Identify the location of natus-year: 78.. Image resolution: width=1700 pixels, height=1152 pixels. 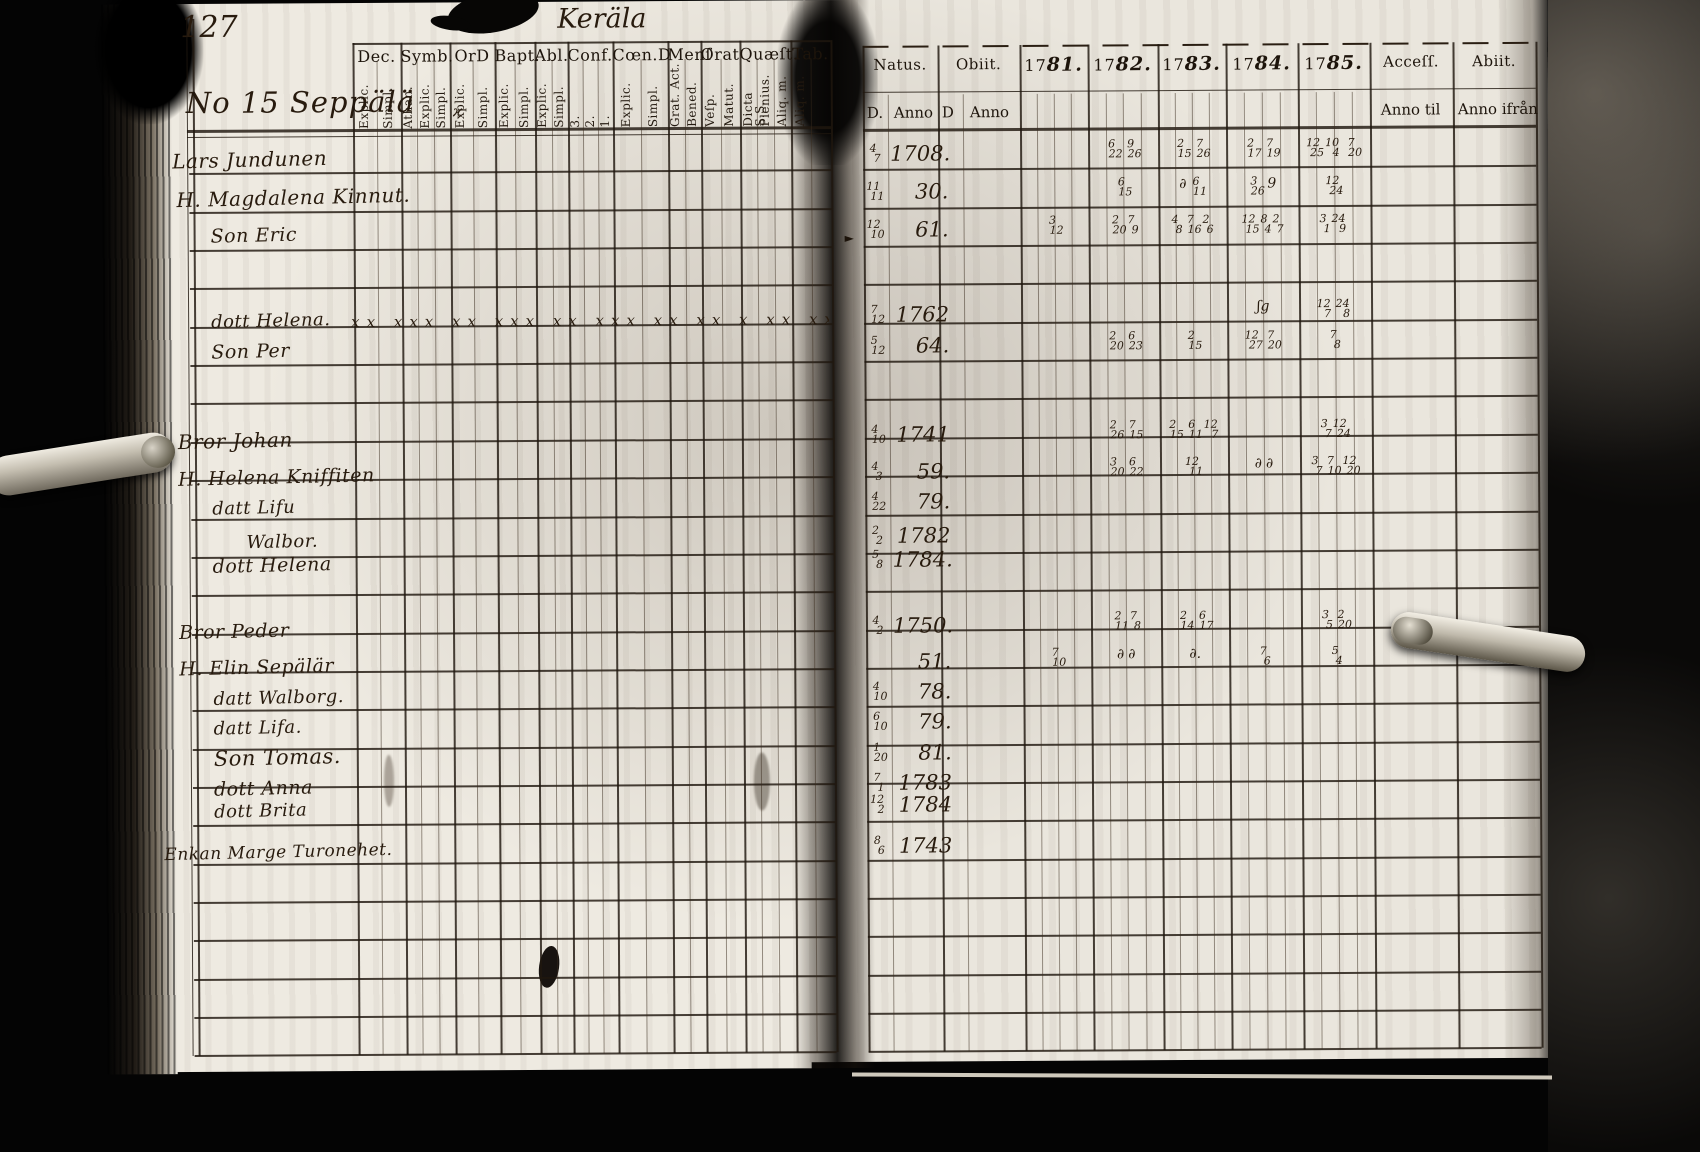
(934, 691).